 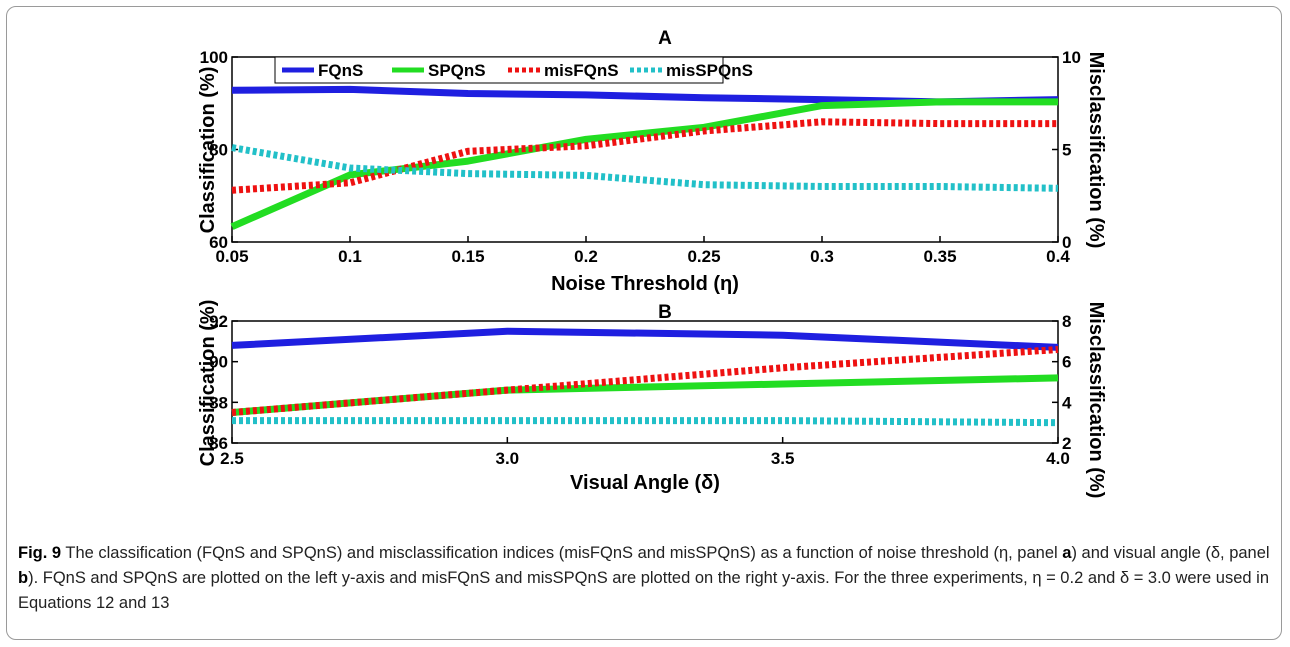 I want to click on panel-a-x-axis-label: Noise Threshold (η), so click(x=645, y=284).